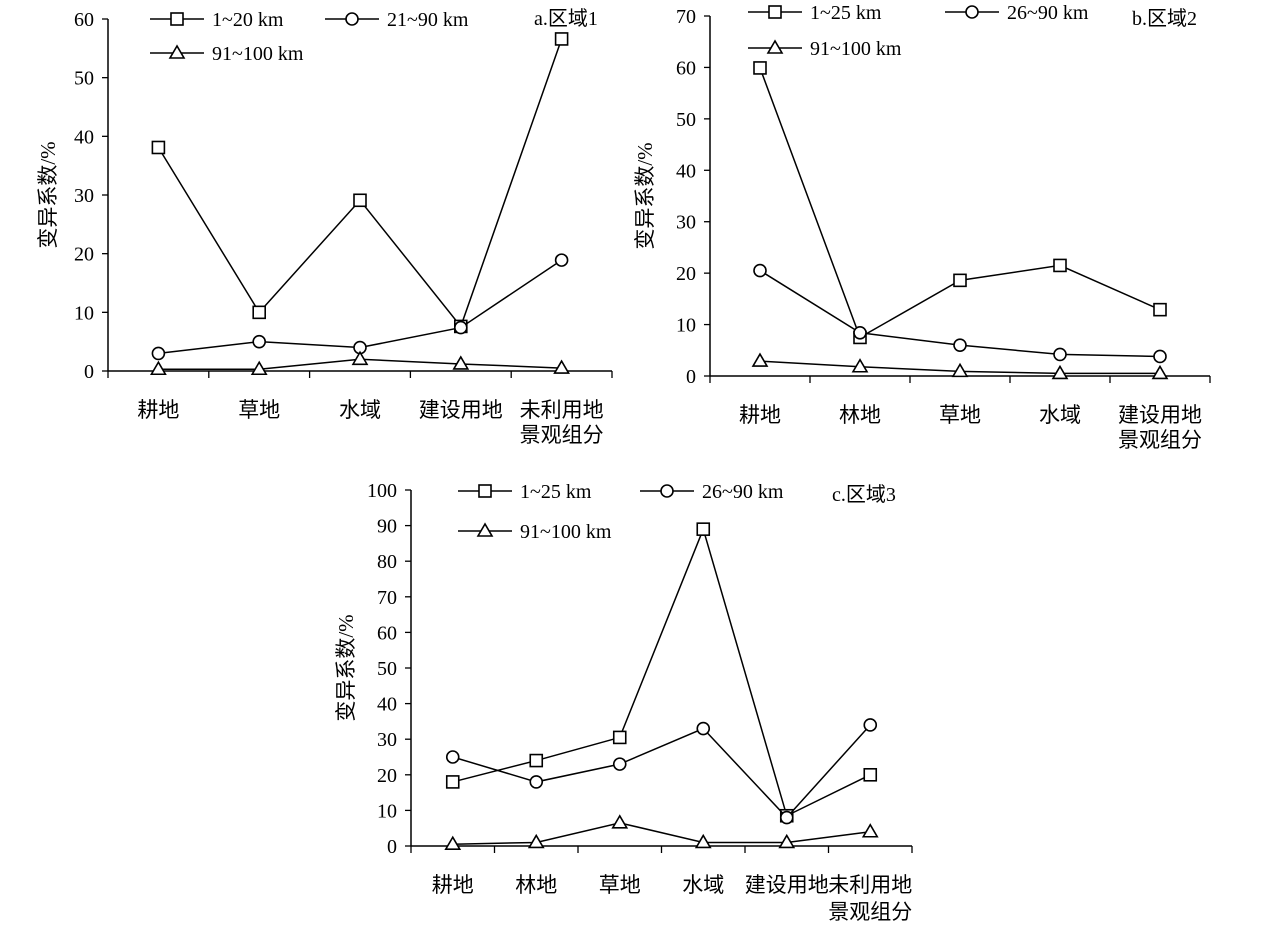 This screenshot has height=929, width=1263. What do you see at coordinates (428, 20) in the screenshot?
I see `legend-label: 21~90 km` at bounding box center [428, 20].